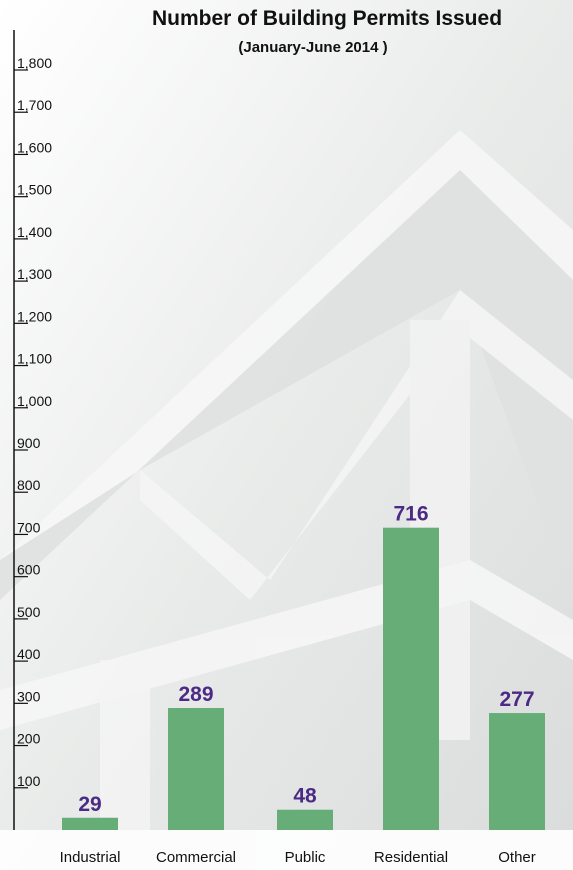 The height and width of the screenshot is (870, 573). What do you see at coordinates (29, 570) in the screenshot?
I see `y-tick-label: 600` at bounding box center [29, 570].